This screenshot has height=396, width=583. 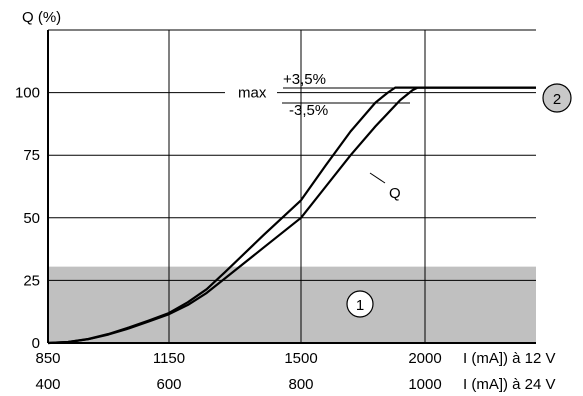 I want to click on curve-label: Q, so click(x=395, y=193).